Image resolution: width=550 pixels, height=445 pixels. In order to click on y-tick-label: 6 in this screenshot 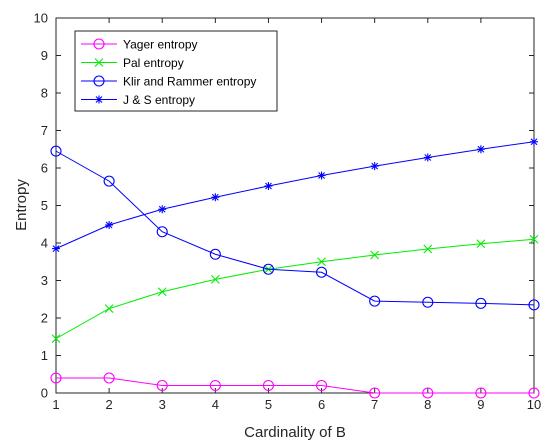, I will do `click(44, 168)`.